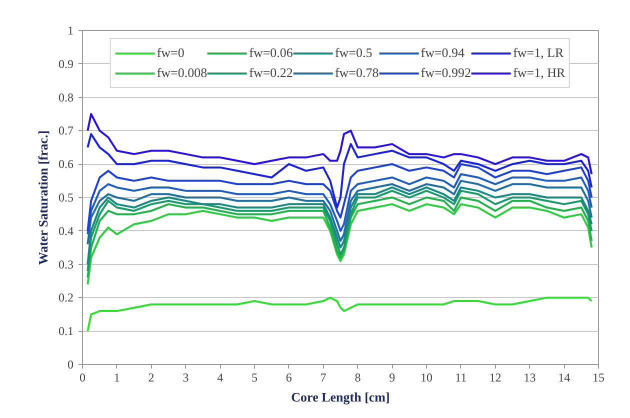 Image resolution: width=630 pixels, height=418 pixels. What do you see at coordinates (357, 377) in the screenshot?
I see `x-tick-label: 8` at bounding box center [357, 377].